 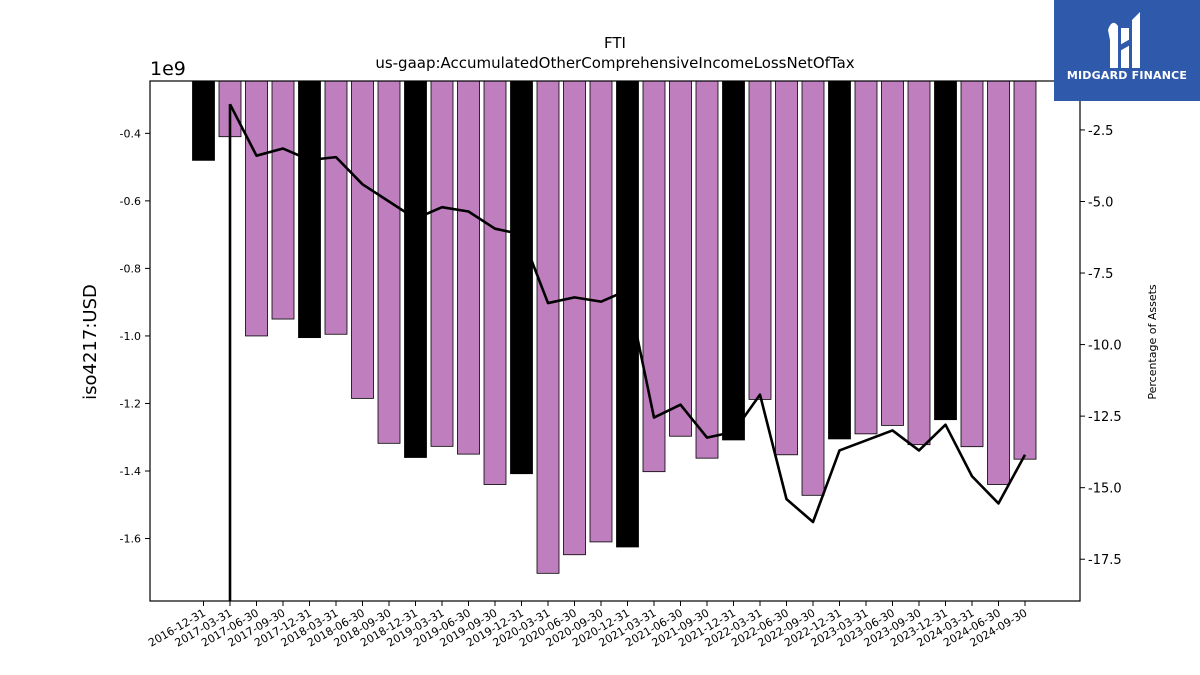 What do you see at coordinates (130, 403) in the screenshot?
I see `y-tick-label: -1.2` at bounding box center [130, 403].